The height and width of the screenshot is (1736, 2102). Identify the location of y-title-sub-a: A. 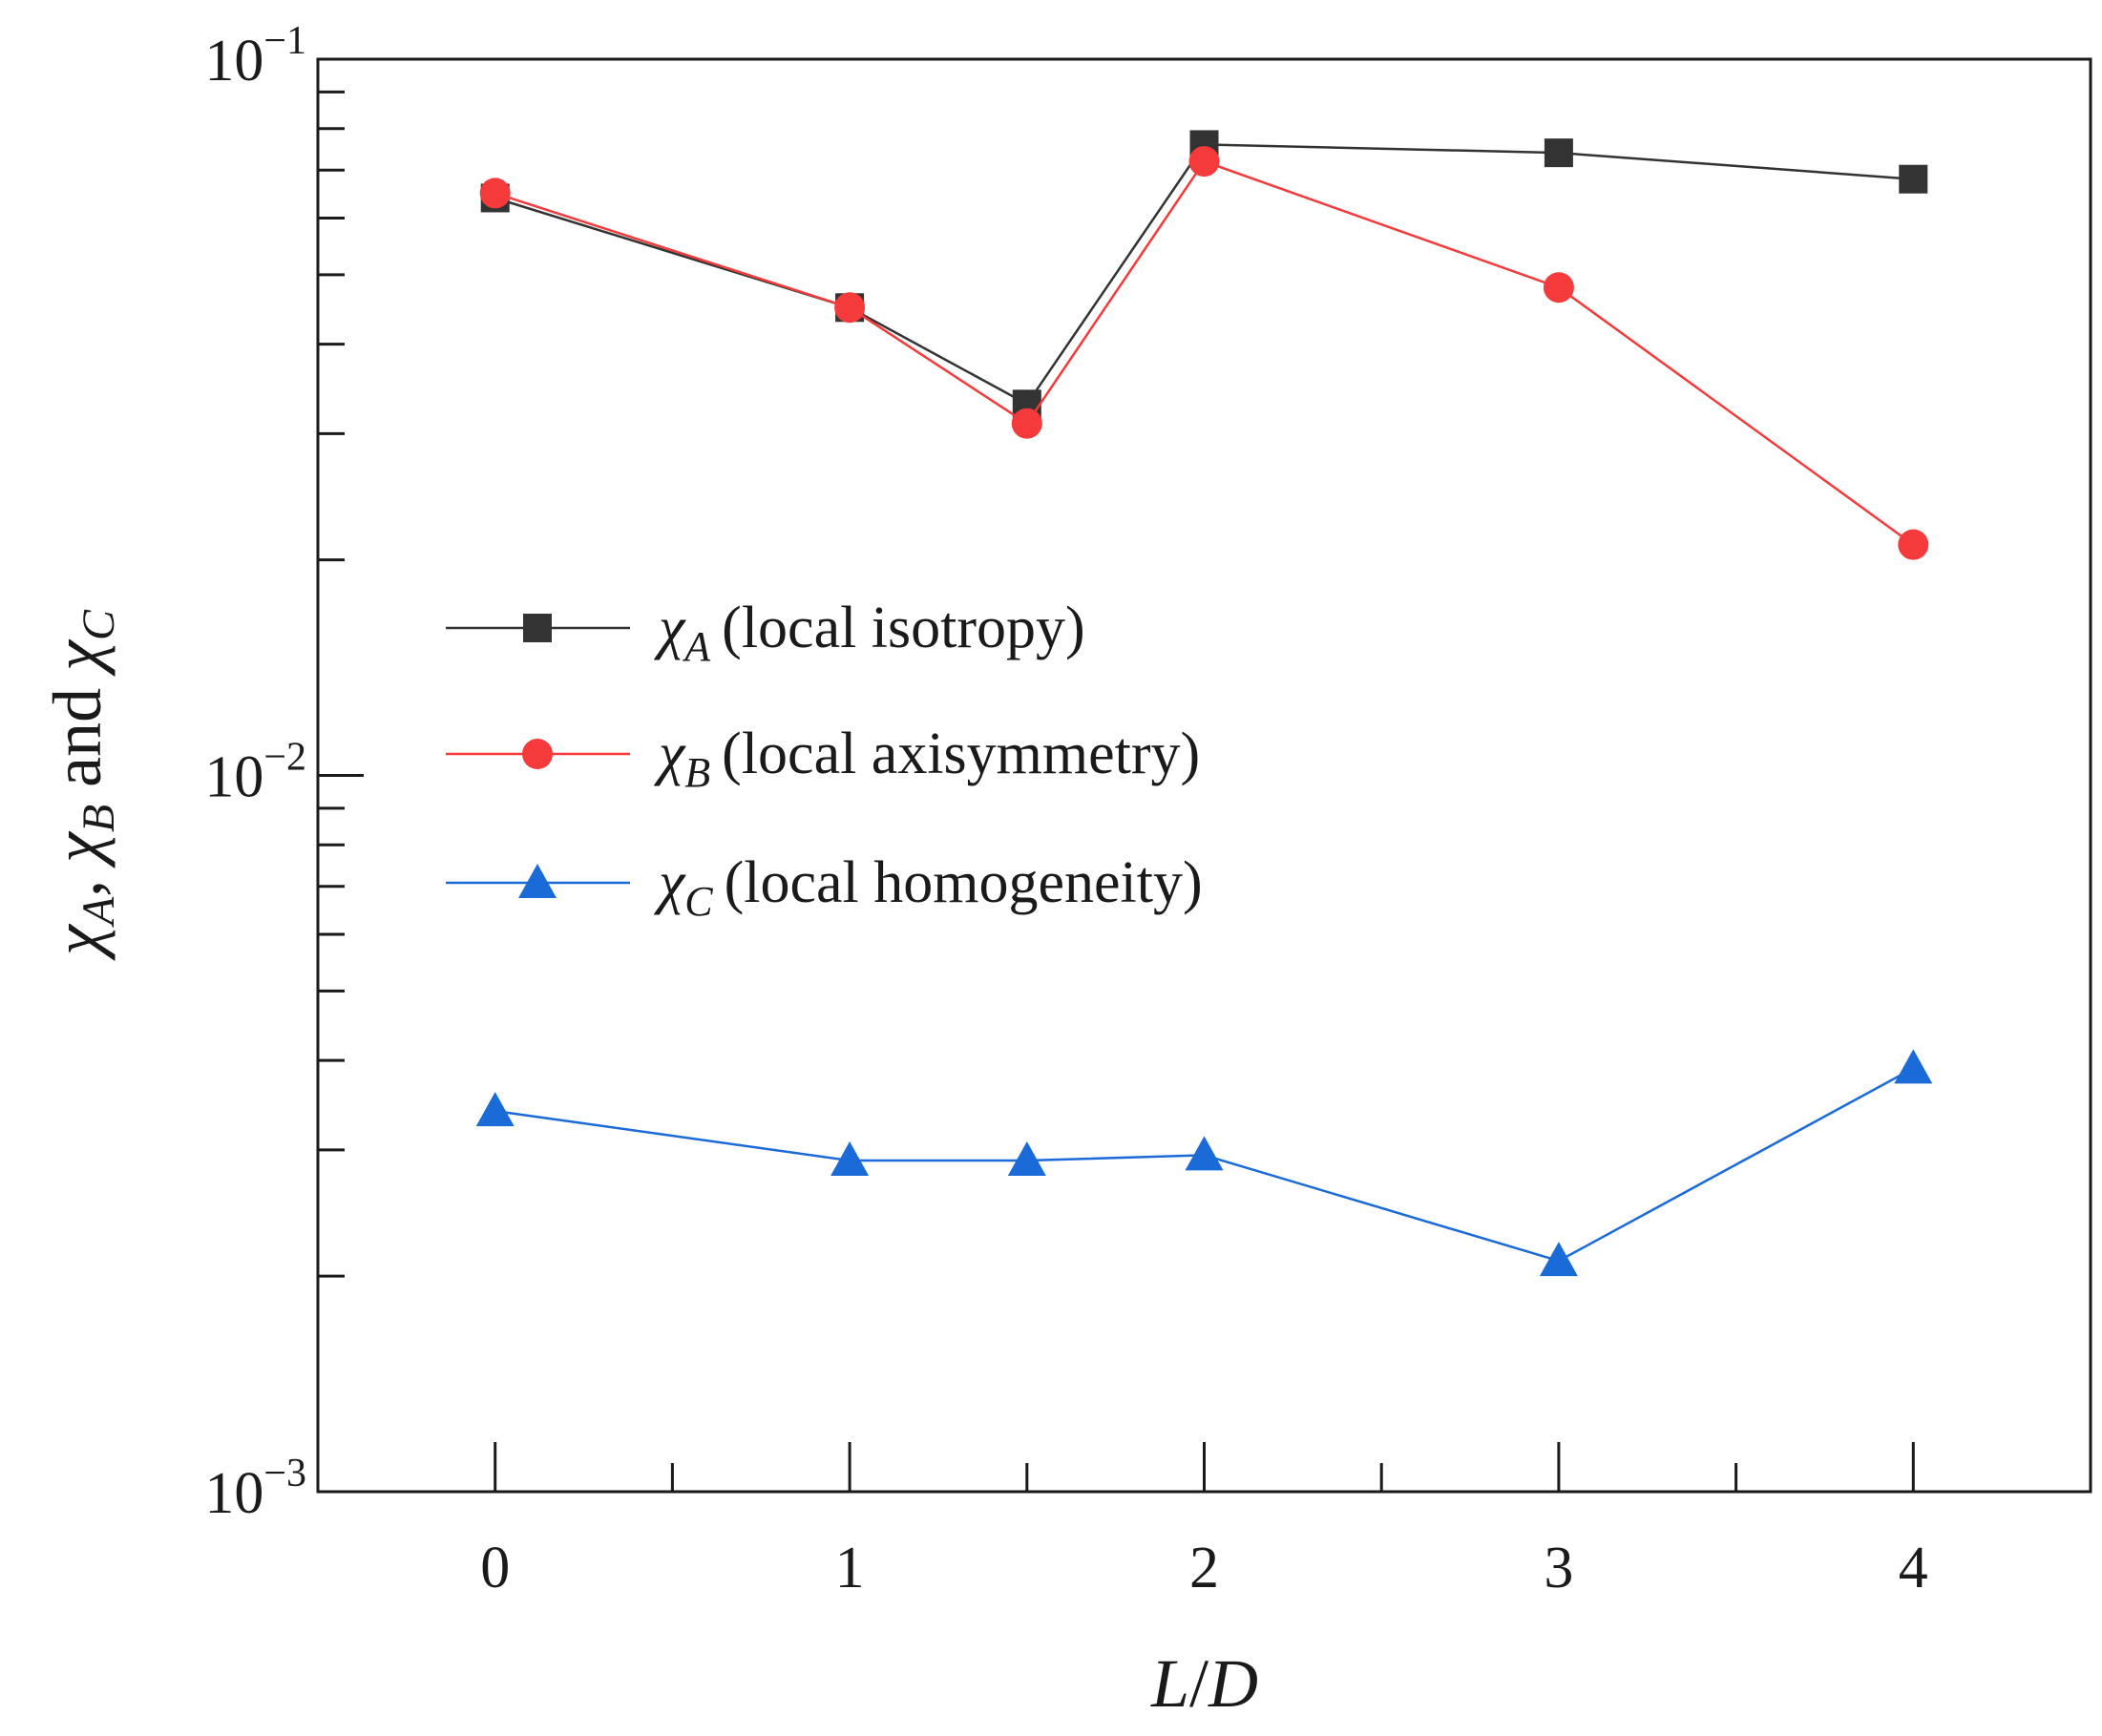
(99, 912).